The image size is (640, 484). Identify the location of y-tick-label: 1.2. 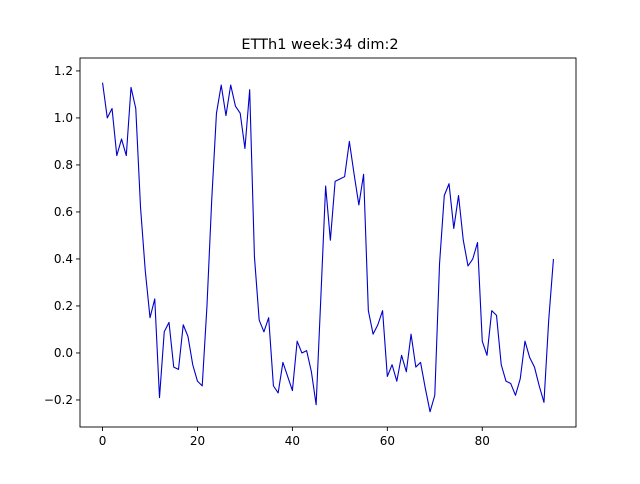
(63, 71).